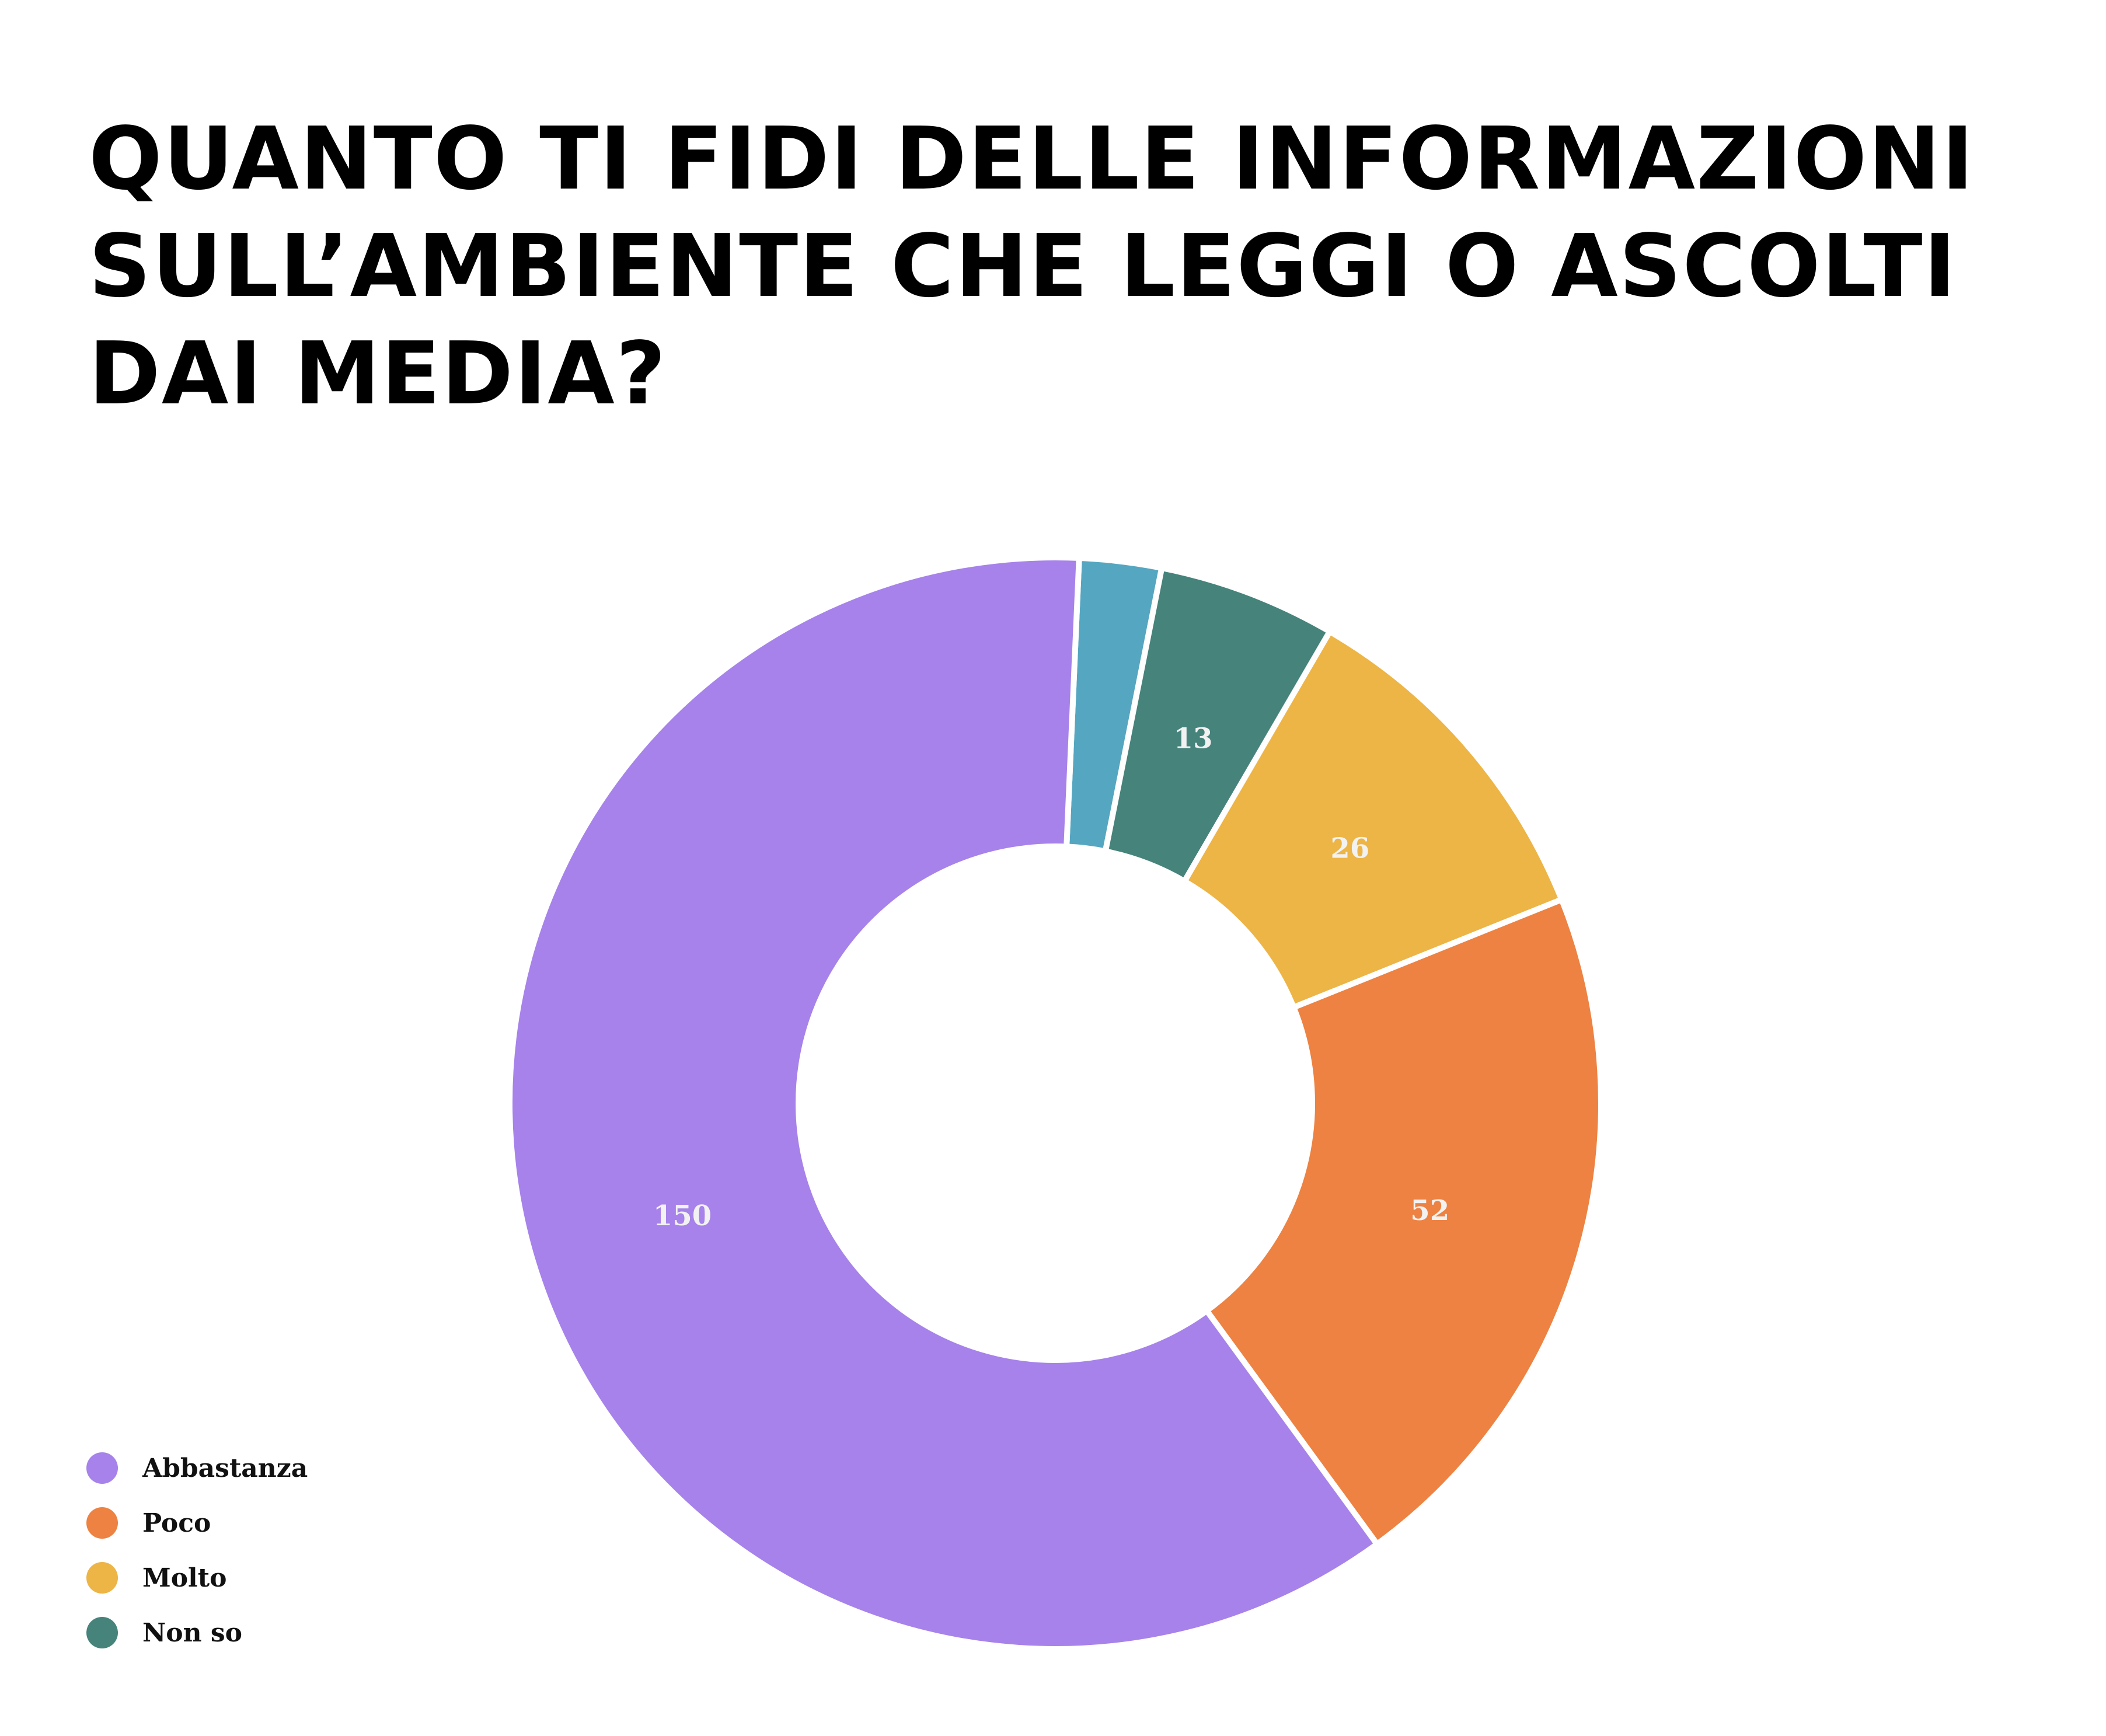  Describe the element at coordinates (225, 1468) in the screenshot. I see `legend-label-abbastanza: Abbastanza` at that location.